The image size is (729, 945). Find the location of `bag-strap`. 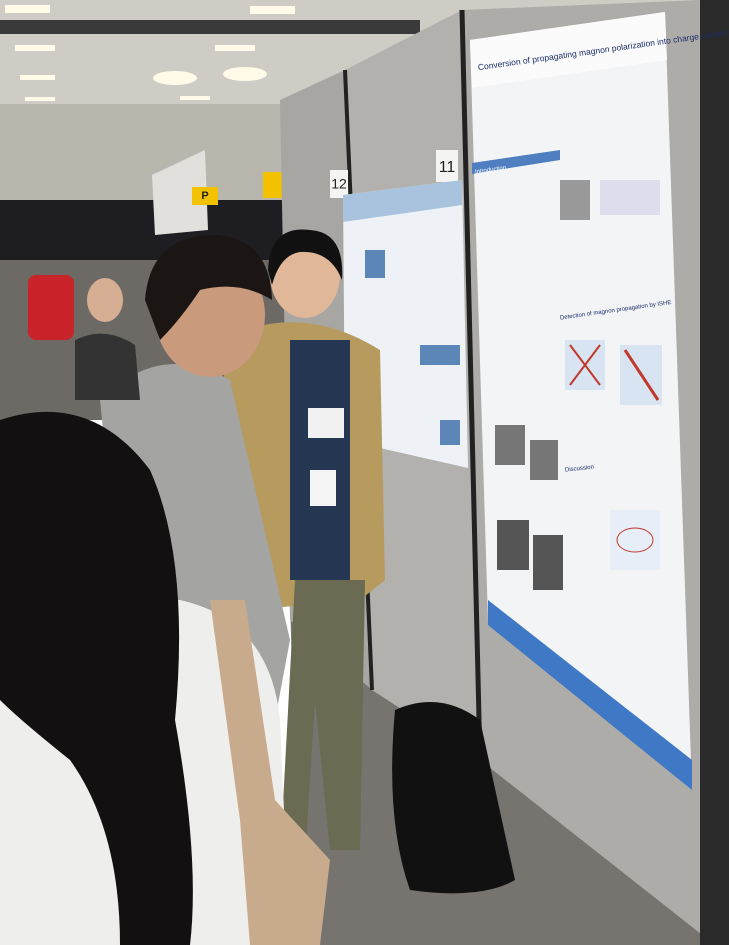

bag-strap is located at coordinates (270, 772).